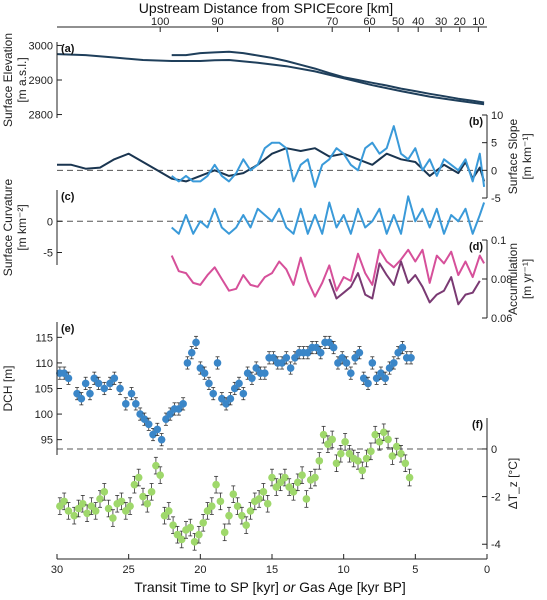 This screenshot has height=600, width=547. What do you see at coordinates (44, 364) in the screenshot?
I see `y-tick-label-e-110: 110` at bounding box center [44, 364].